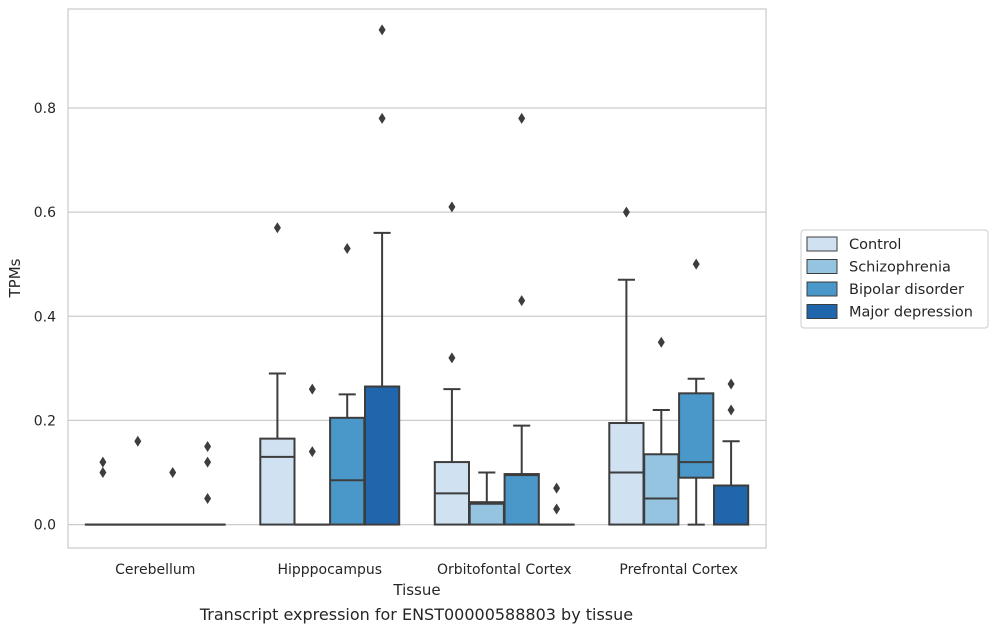  Describe the element at coordinates (45, 421) in the screenshot. I see `y-tick-label: 0.2` at that location.